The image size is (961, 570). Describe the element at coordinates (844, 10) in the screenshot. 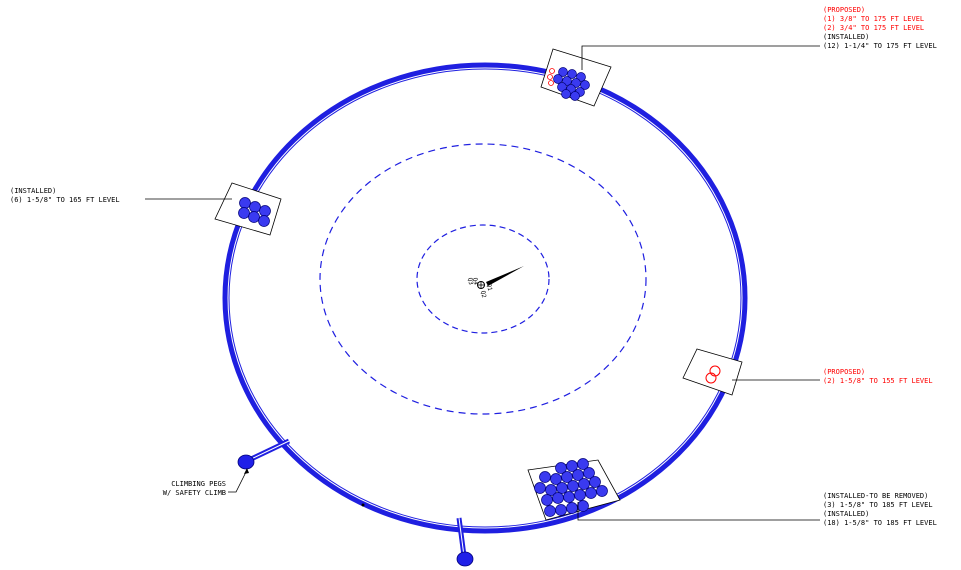

I see `callout-top-proposed-heading: (PROPOSED)` at that location.